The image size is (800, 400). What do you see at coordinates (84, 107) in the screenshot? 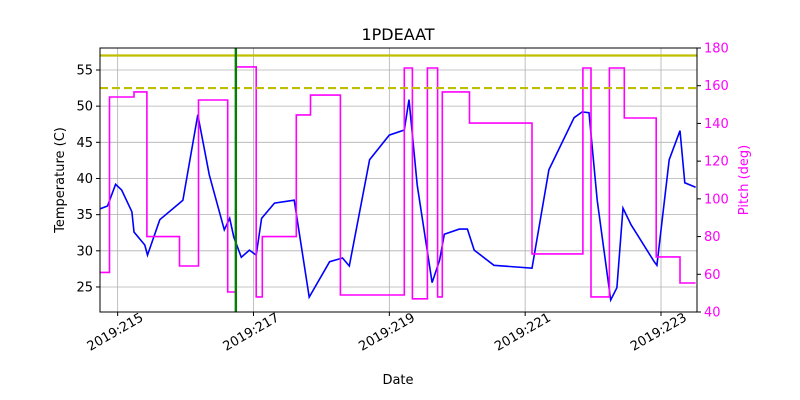
I see `y-tick-label: 50` at bounding box center [84, 107].